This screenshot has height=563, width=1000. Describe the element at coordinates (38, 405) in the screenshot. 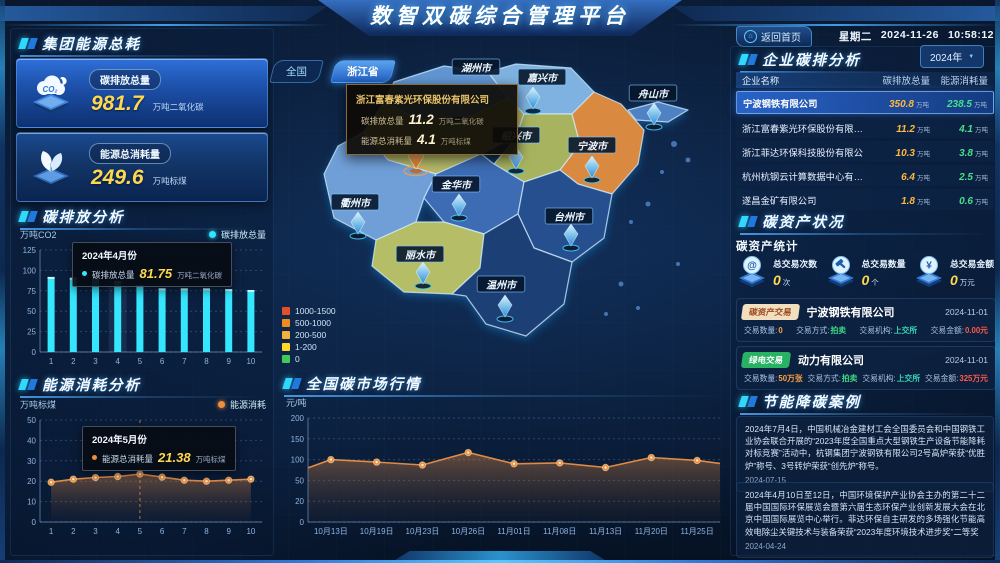

I see `energy-chart-ylabel: 万吨标煤` at that location.